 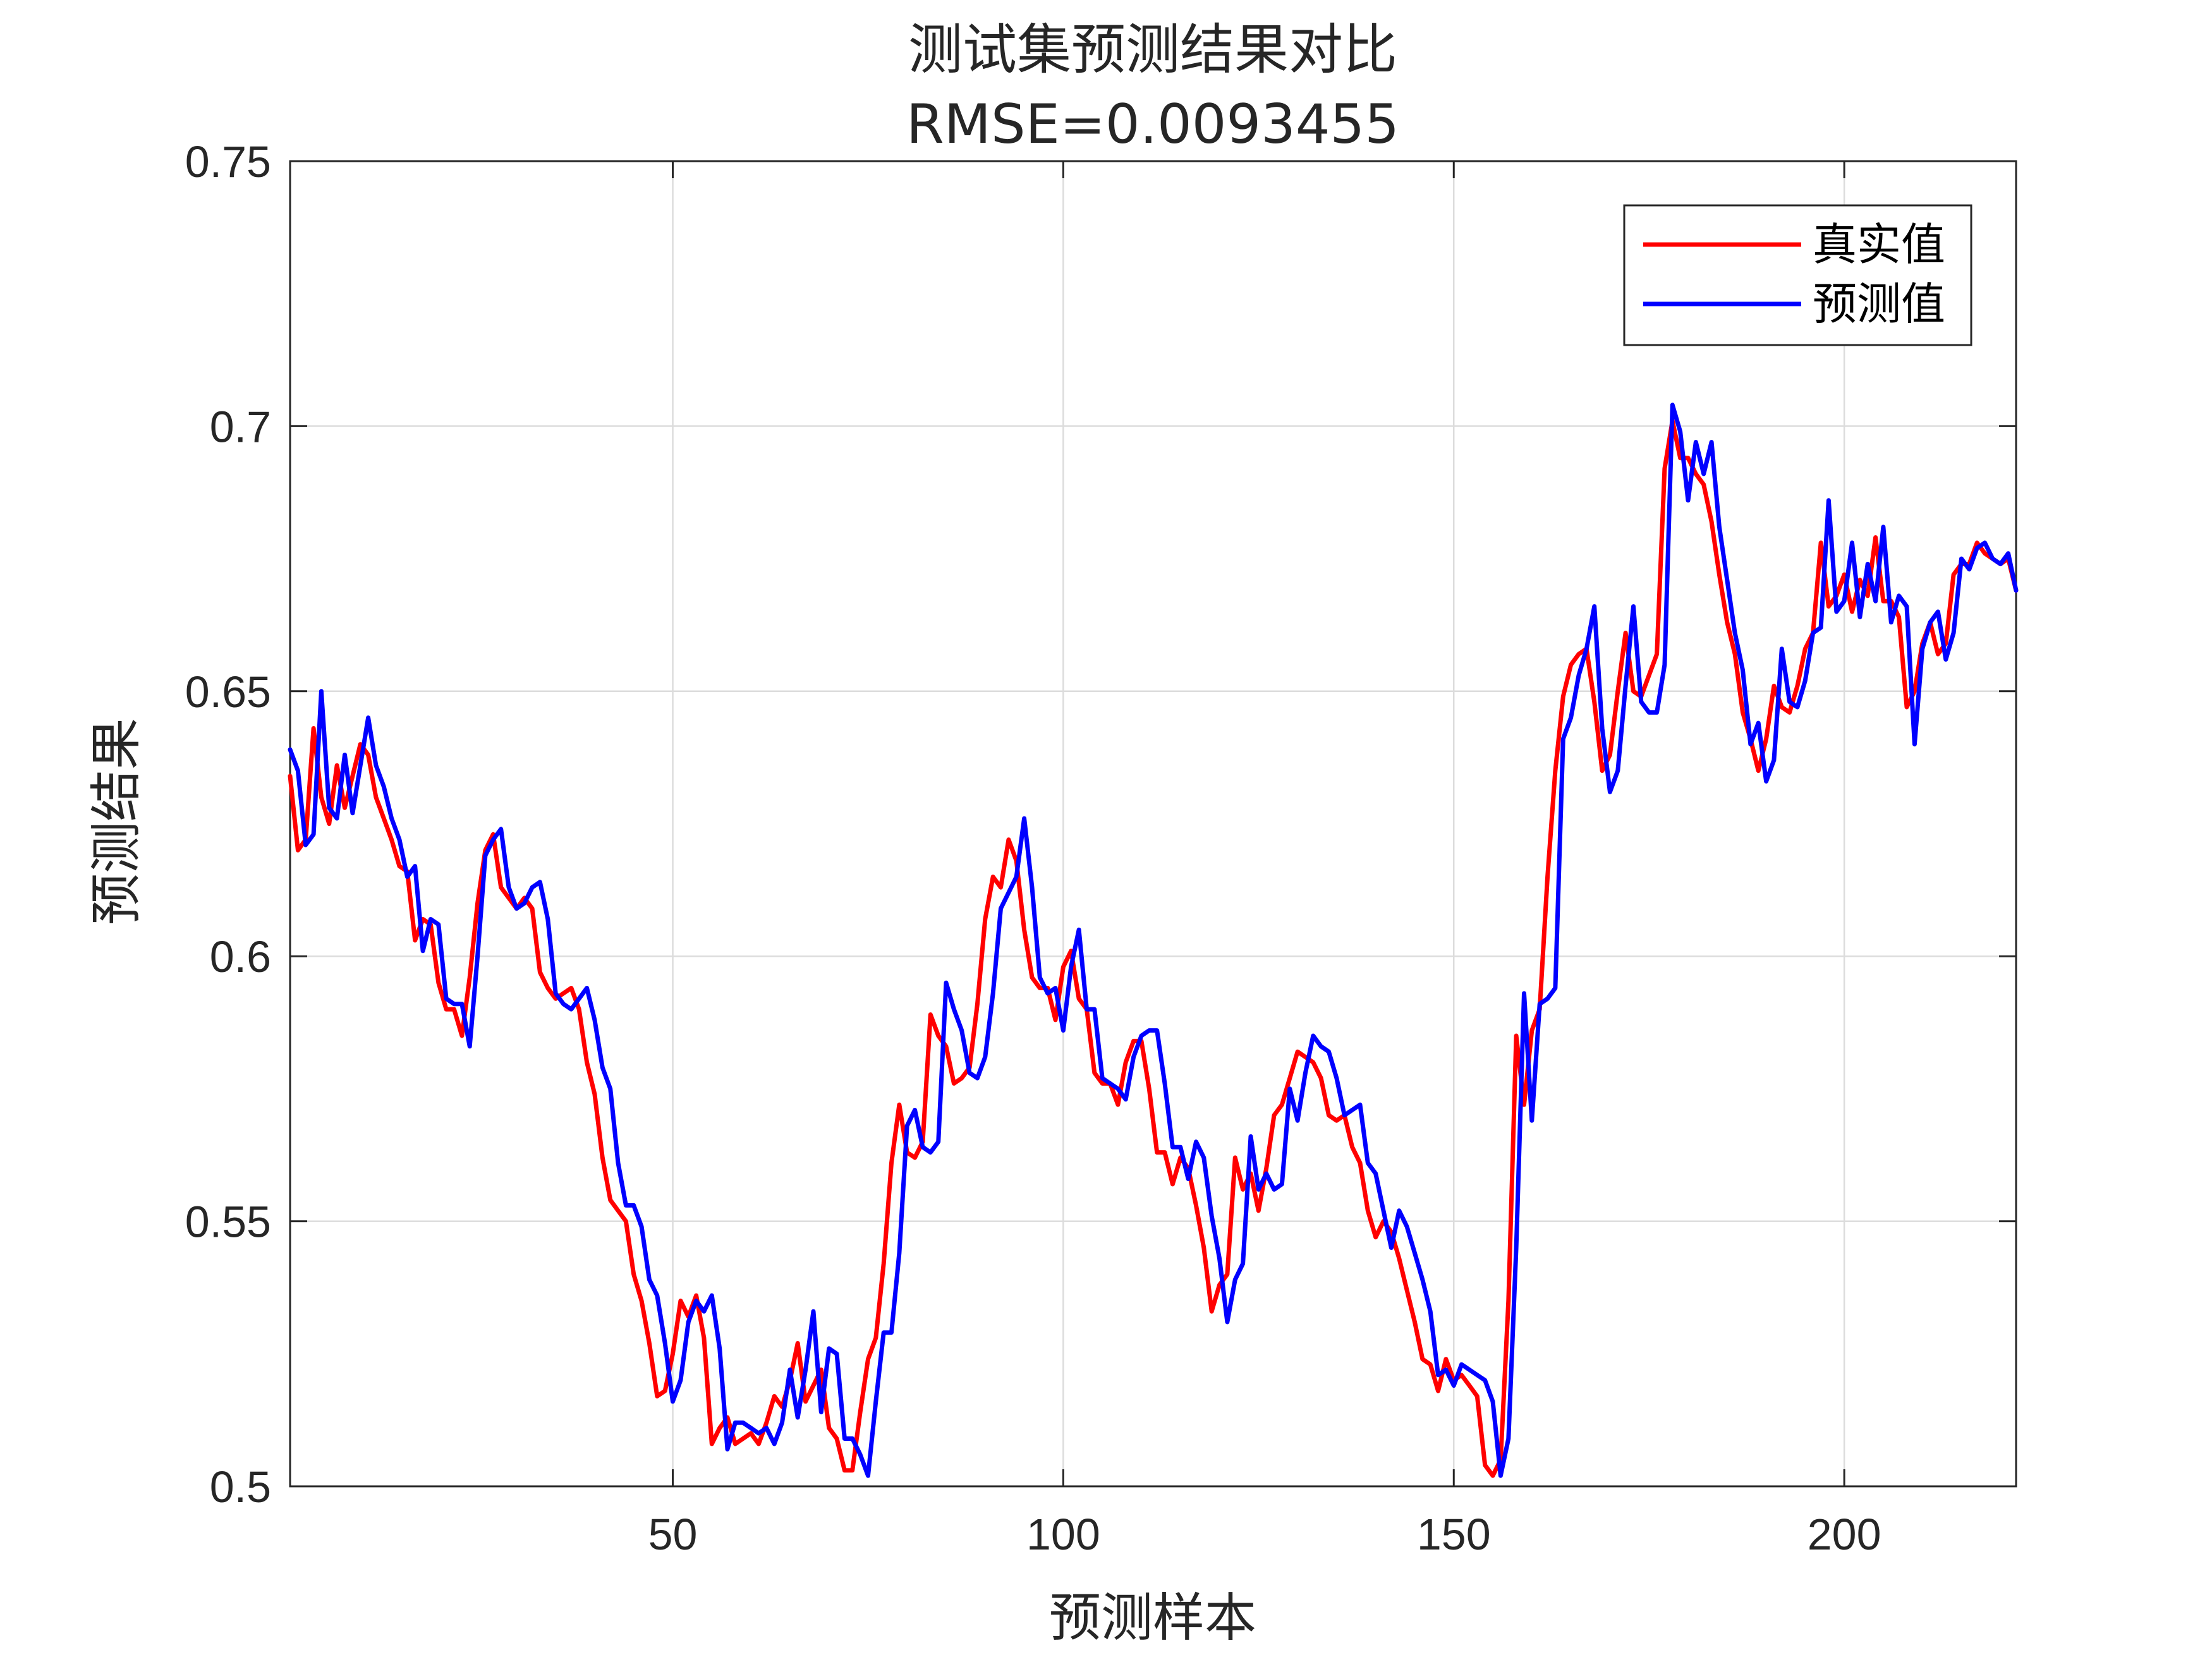 I want to click on legend-label-predicted: 预测值, so click(x=1879, y=304).